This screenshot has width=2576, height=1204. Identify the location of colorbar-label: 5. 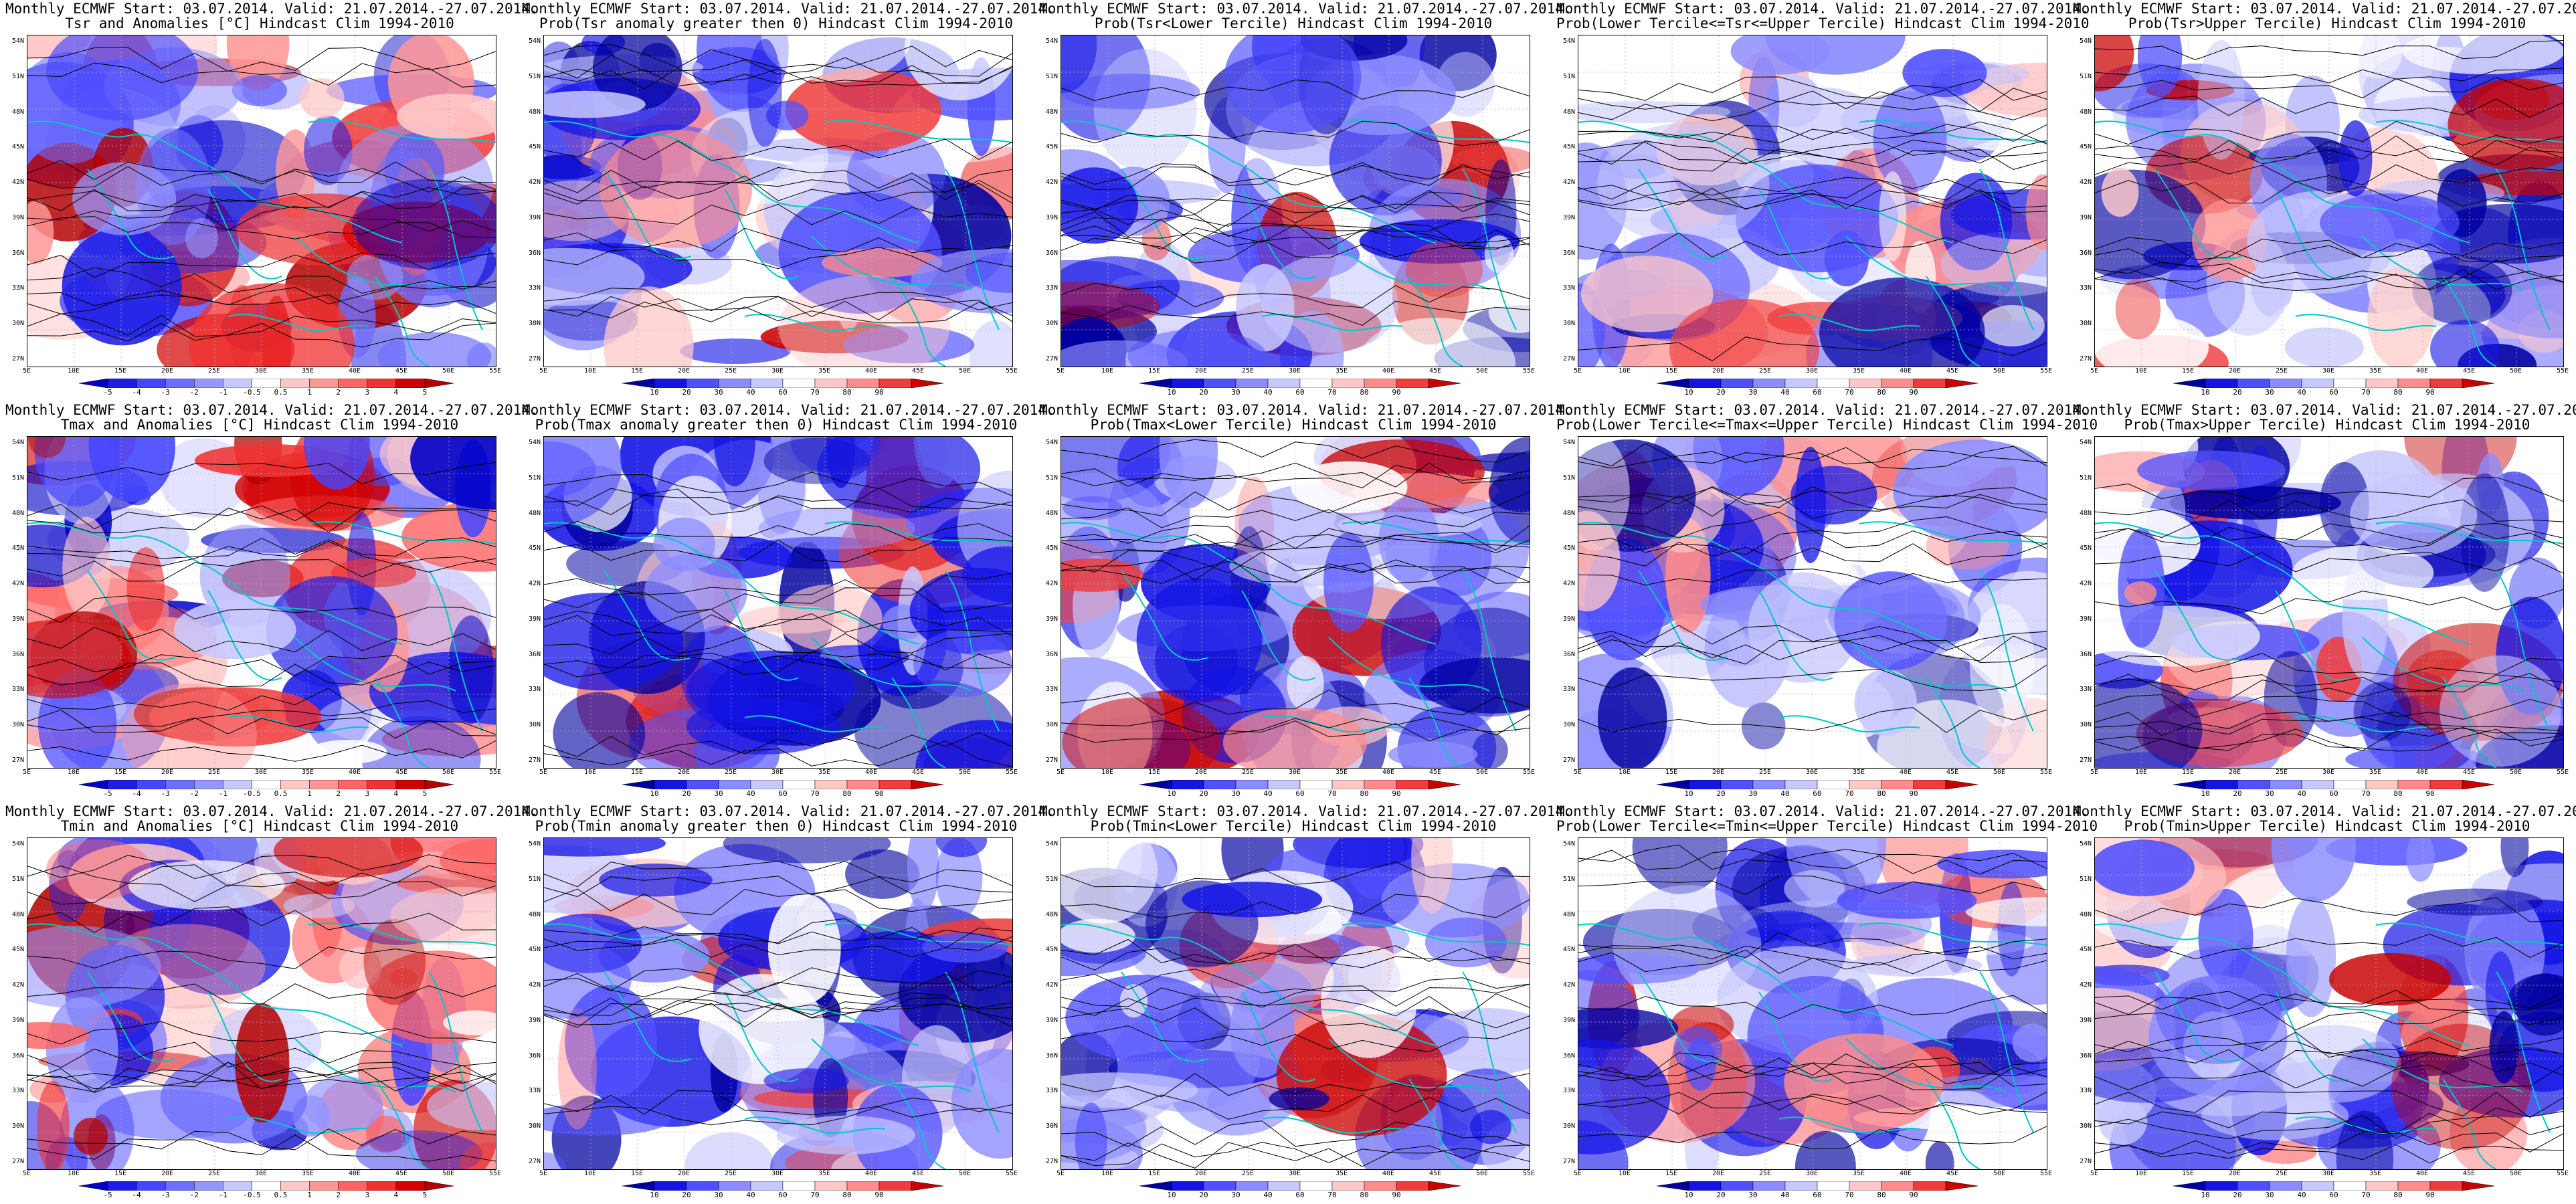
(425, 392).